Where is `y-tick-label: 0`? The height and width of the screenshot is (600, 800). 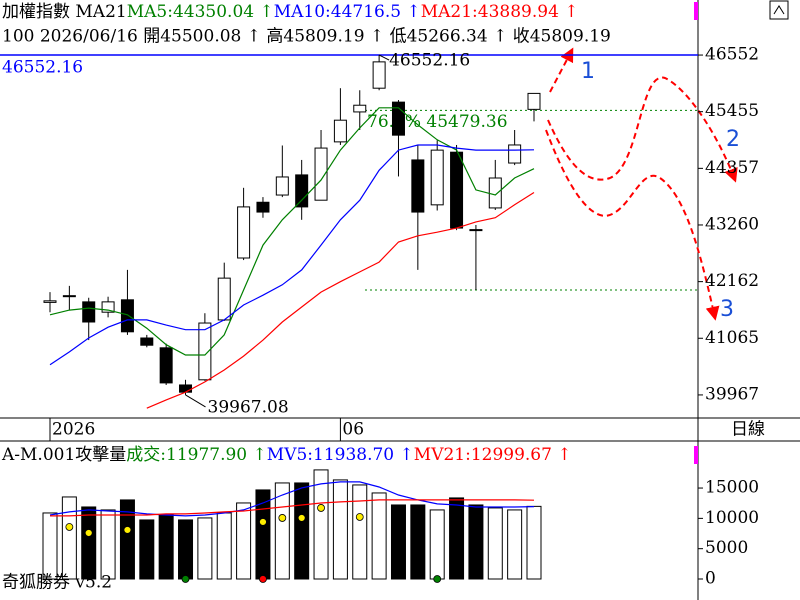 y-tick-label: 0 is located at coordinates (710, 579).